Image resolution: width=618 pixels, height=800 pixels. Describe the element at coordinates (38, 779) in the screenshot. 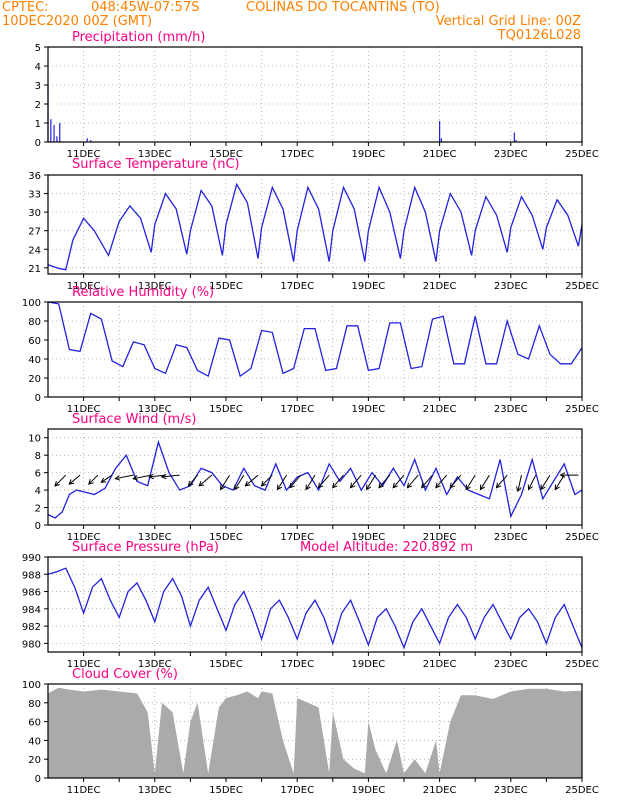

I see `y-tick-label: 0` at that location.